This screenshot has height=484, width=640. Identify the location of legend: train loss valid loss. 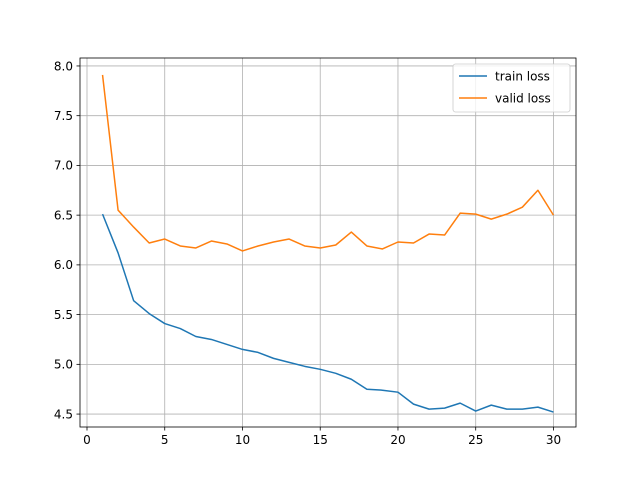
(511, 88).